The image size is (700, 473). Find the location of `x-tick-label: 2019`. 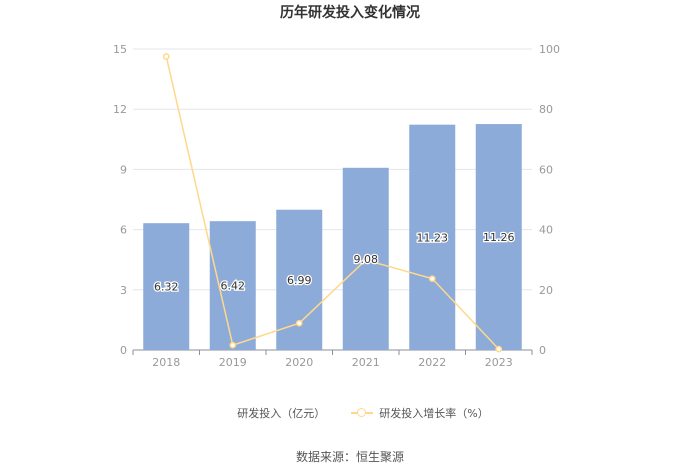

x-tick-label: 2019 is located at coordinates (233, 362).